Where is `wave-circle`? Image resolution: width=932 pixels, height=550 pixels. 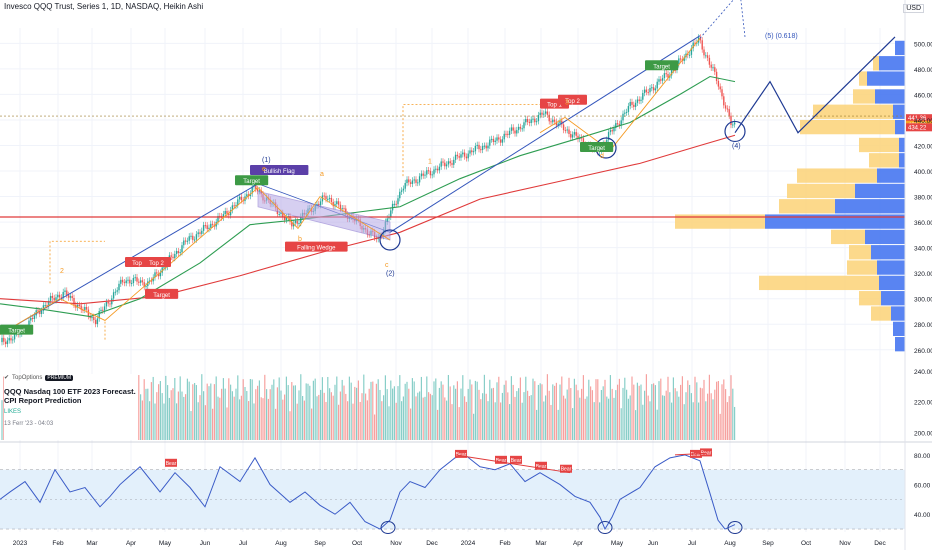
wave-circle is located at coordinates (390, 240).